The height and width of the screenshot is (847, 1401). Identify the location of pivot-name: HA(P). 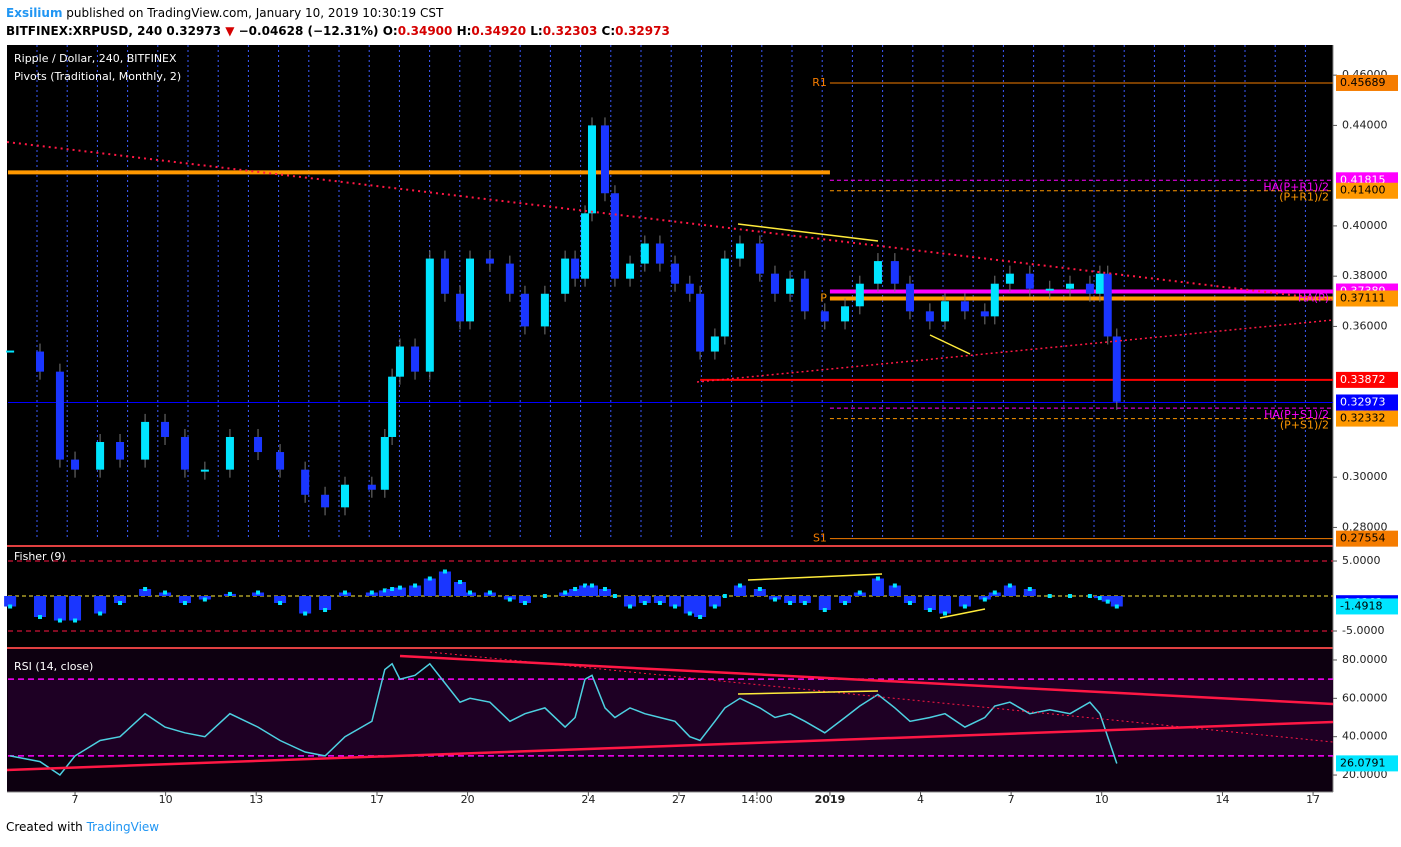
(1313, 298).